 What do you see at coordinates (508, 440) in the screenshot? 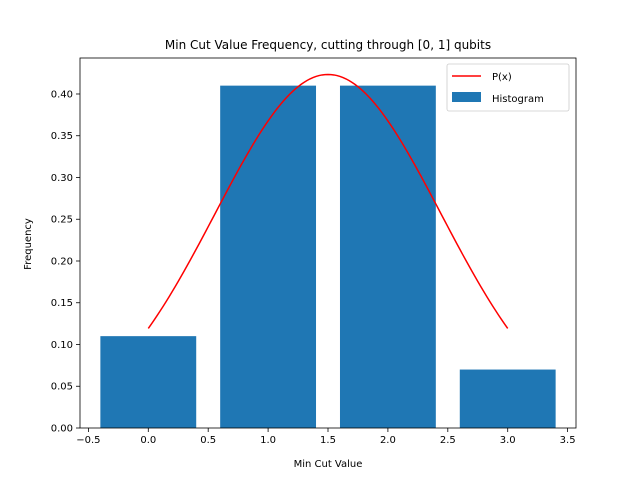
I see `x-tick-label: 3.0` at bounding box center [508, 440].